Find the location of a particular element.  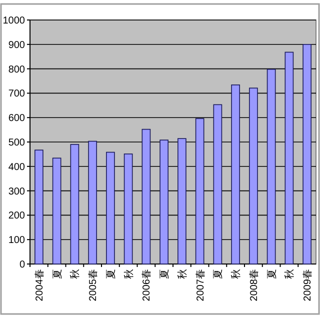

x-tick-label: 2005春 is located at coordinates (94, 285).